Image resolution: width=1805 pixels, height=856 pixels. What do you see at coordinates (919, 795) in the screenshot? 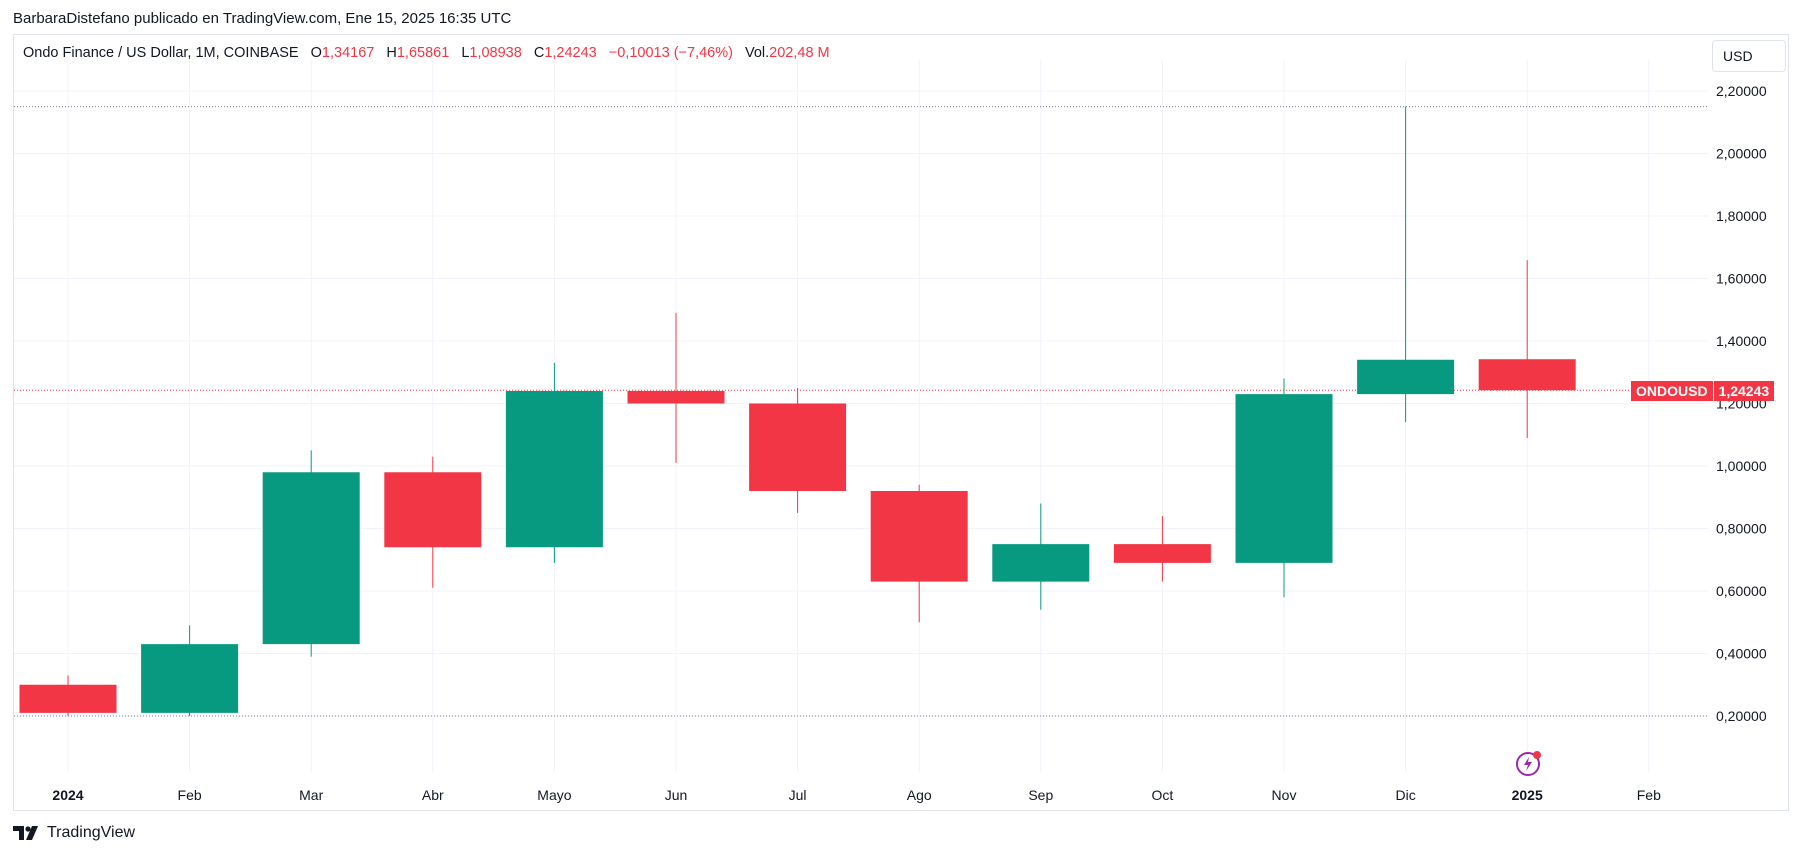
I see `time-tick-label: Ago` at bounding box center [919, 795].